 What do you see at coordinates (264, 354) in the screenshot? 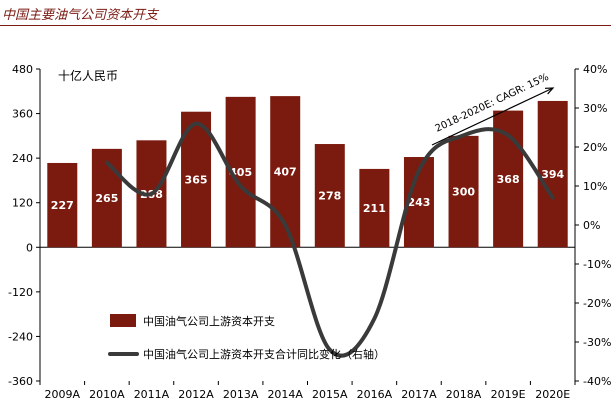
I see `legend-line-label: 中国油气公司上游资本开支合计同比变化（右轴）` at bounding box center [264, 354].